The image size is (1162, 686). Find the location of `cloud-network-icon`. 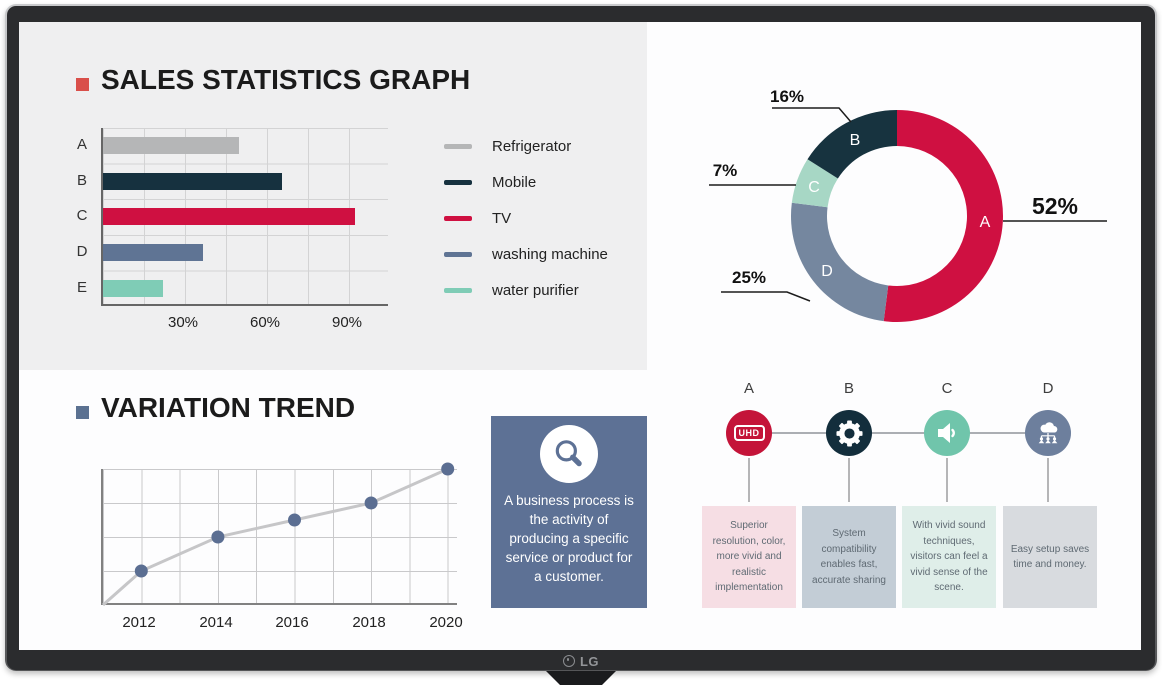

cloud-network-icon is located at coordinates (1048, 433).